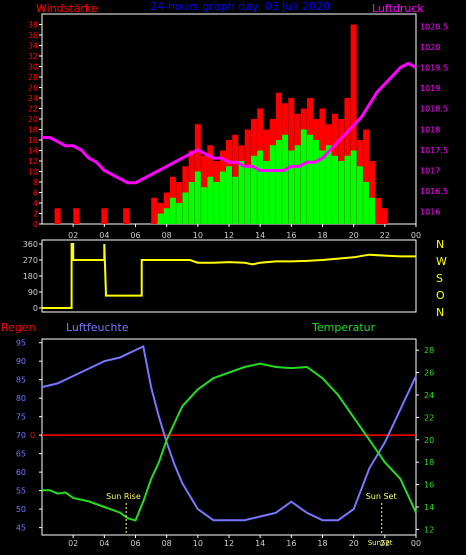 The height and width of the screenshot is (555, 466). Describe the element at coordinates (35, 224) in the screenshot. I see `wind-tick-label-0: 0` at that location.